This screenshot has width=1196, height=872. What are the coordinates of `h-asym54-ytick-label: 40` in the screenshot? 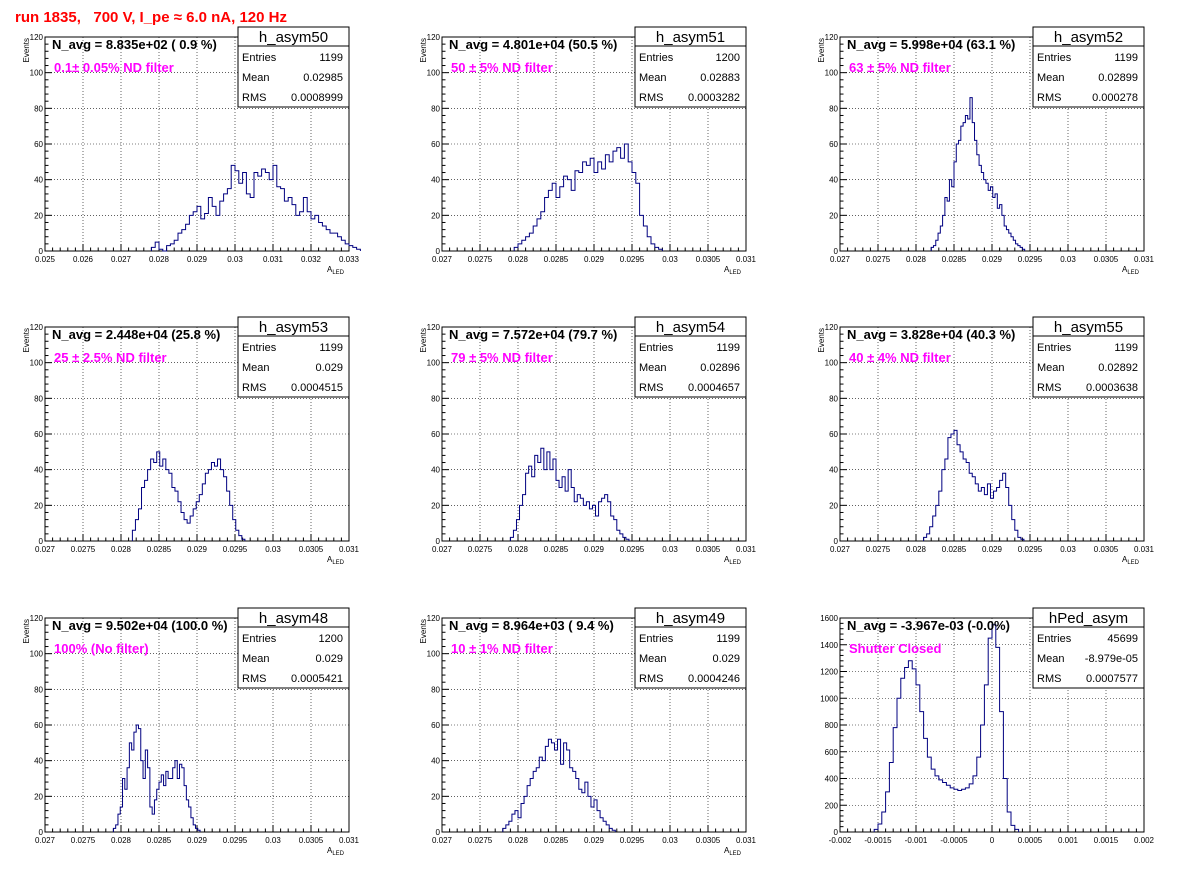 It's located at (435, 470).